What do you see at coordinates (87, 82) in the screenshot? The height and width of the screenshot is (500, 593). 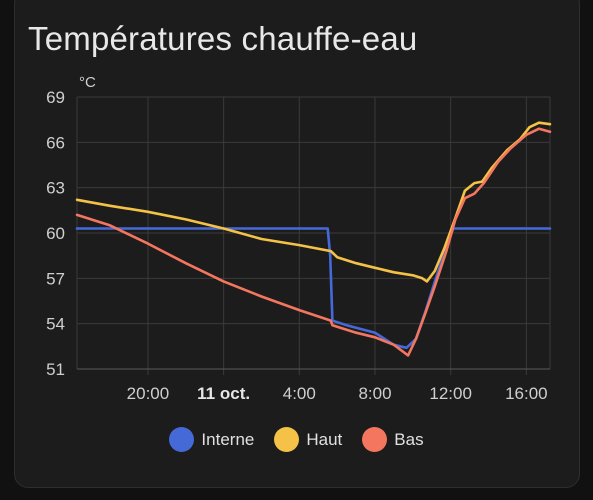 I see `y-axis-unit: °C` at bounding box center [87, 82].